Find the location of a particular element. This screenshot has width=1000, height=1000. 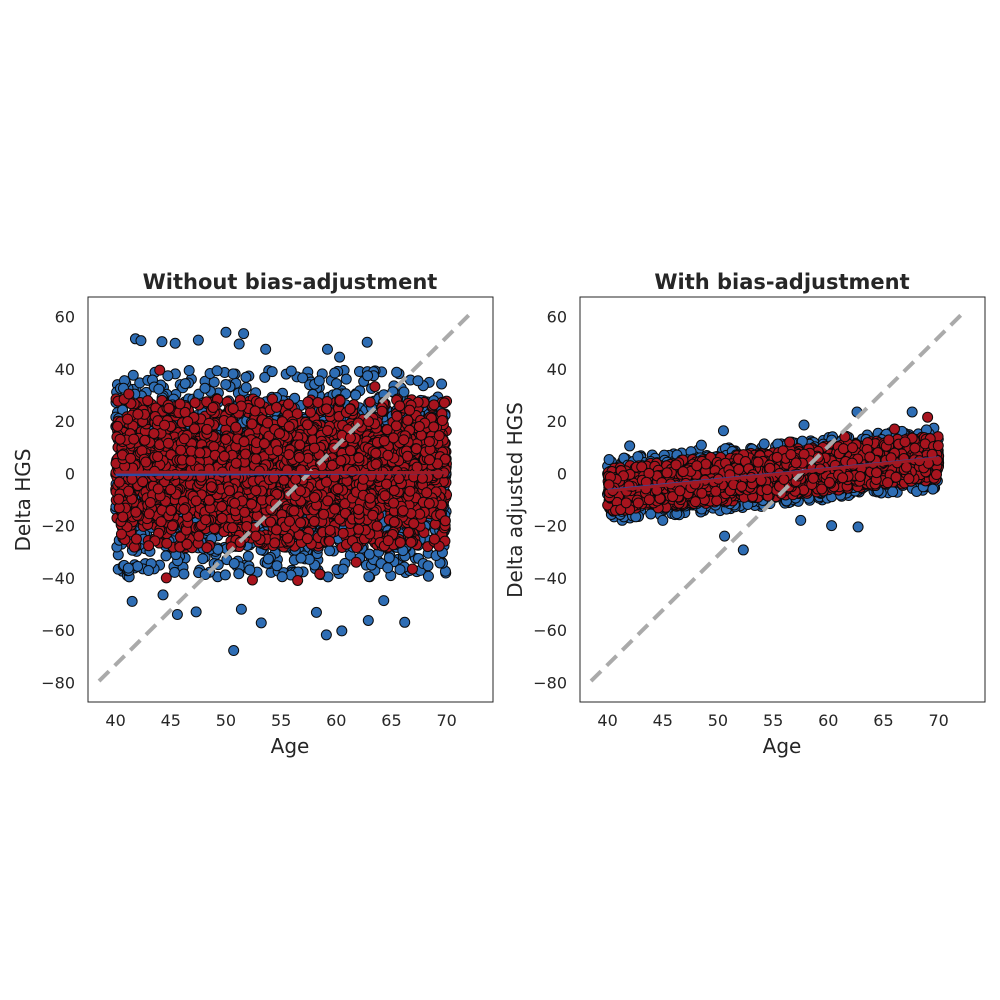

red-series is located at coordinates (281, 475).